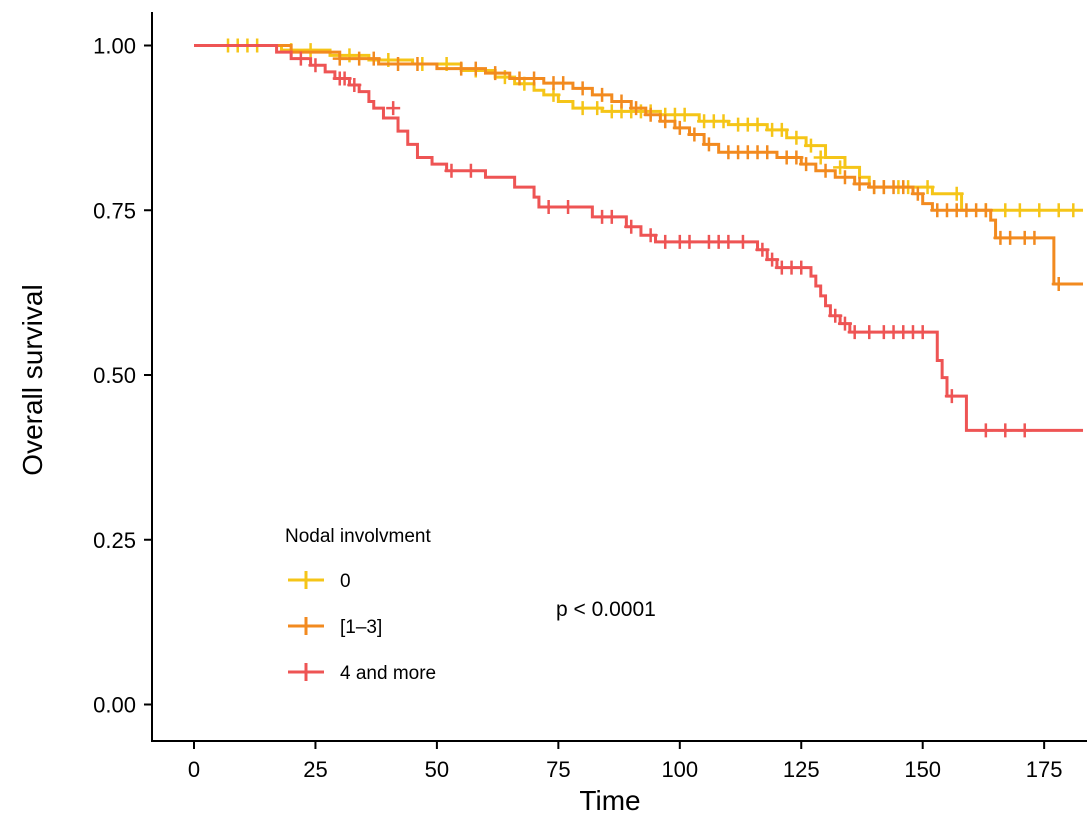  What do you see at coordinates (315, 769) in the screenshot?
I see `x-tick-label: 25` at bounding box center [315, 769].